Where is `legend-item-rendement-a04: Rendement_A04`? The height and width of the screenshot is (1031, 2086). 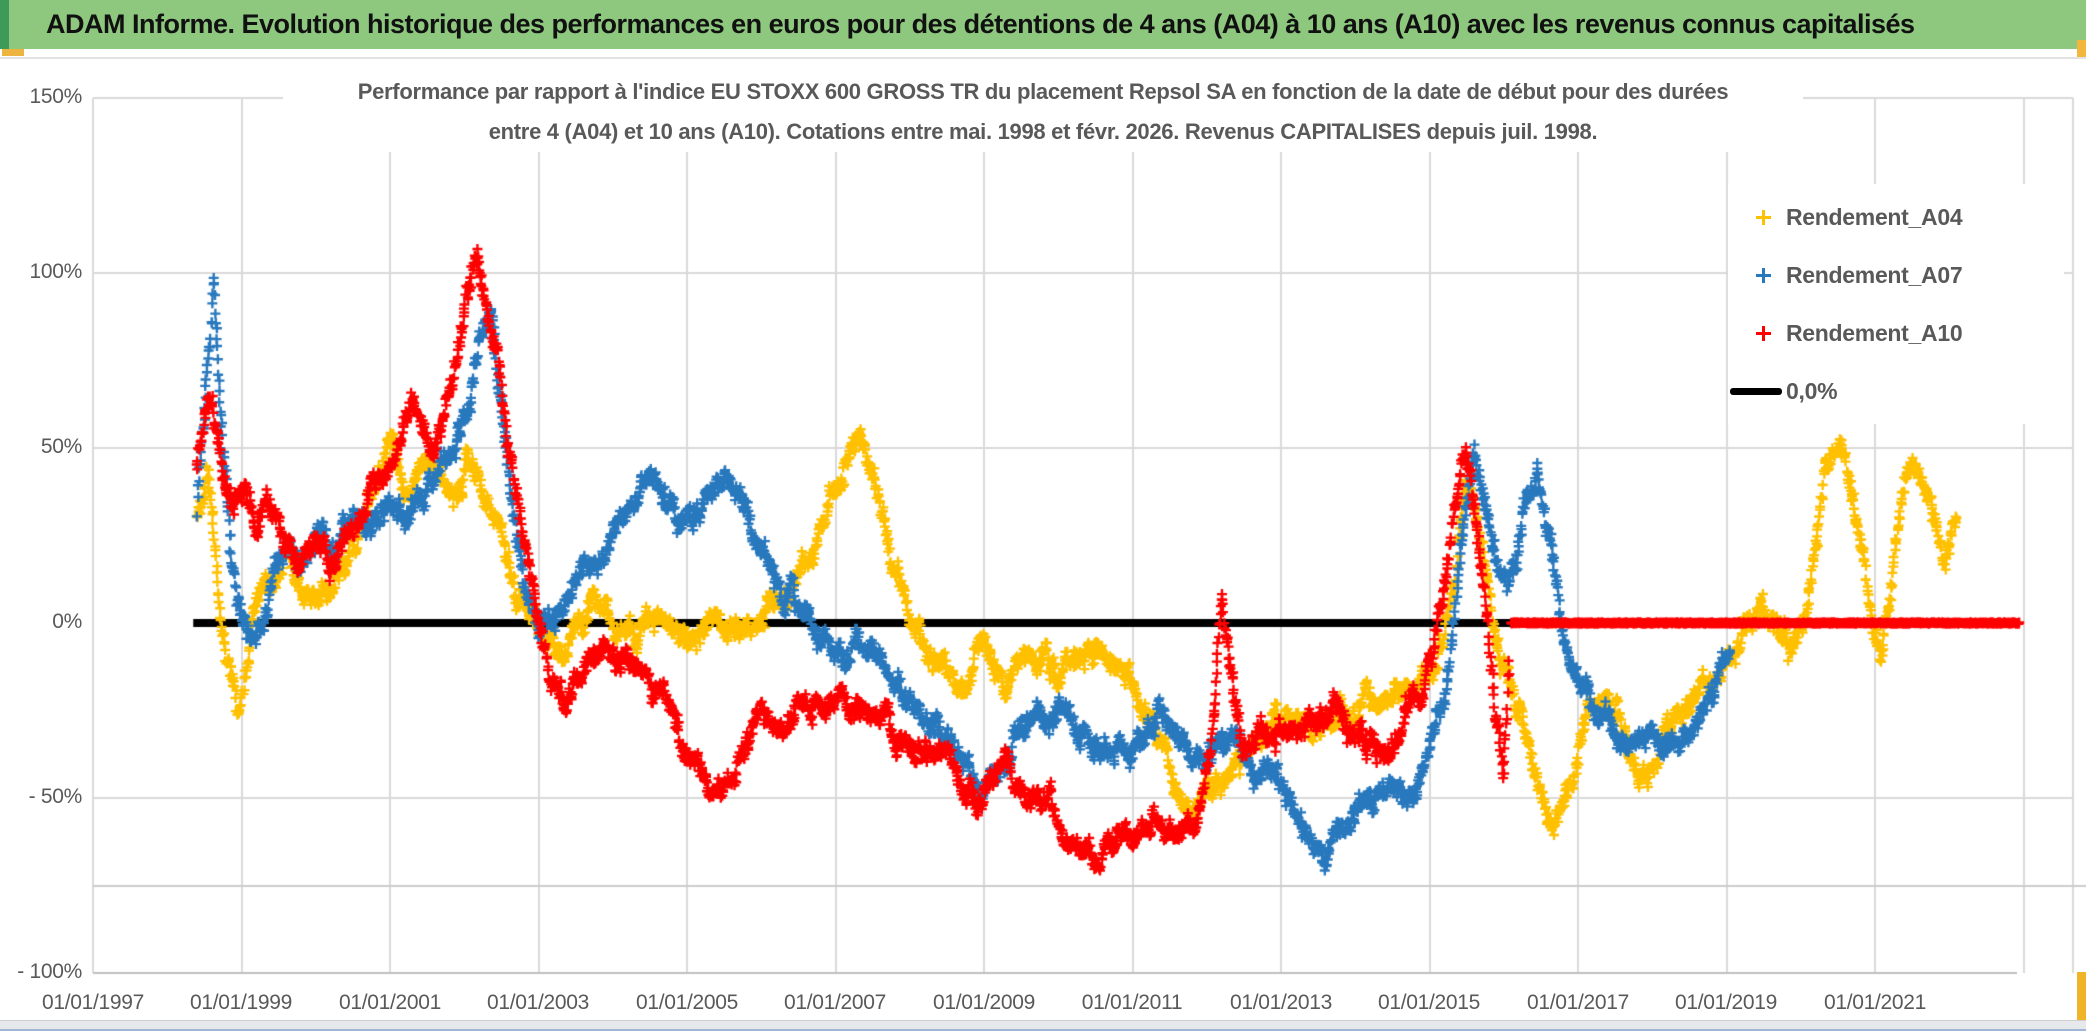 legend-item-rendement-a04: Rendement_A04 is located at coordinates (1896, 217).